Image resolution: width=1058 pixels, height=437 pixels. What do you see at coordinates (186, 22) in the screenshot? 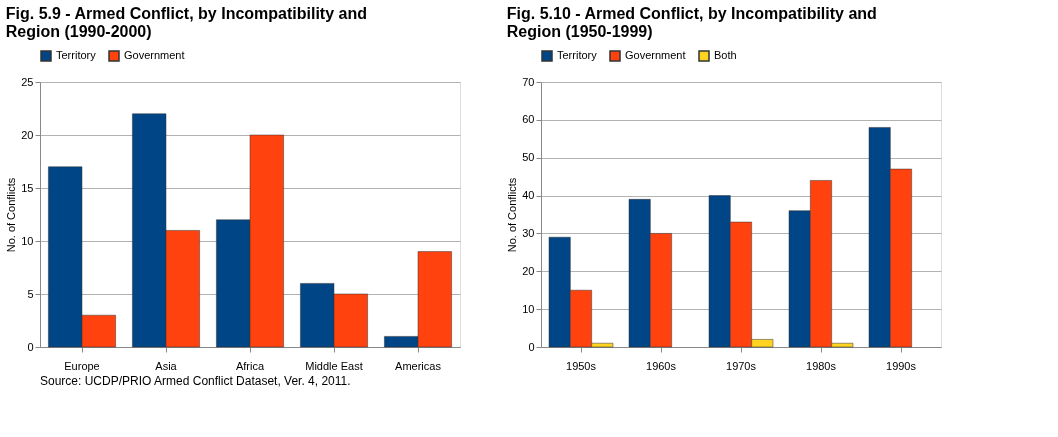
I see `chart-title: Fig. 5.9 - Armed Conflict, by Incompatibility and Region (1990-2000)` at bounding box center [186, 22].